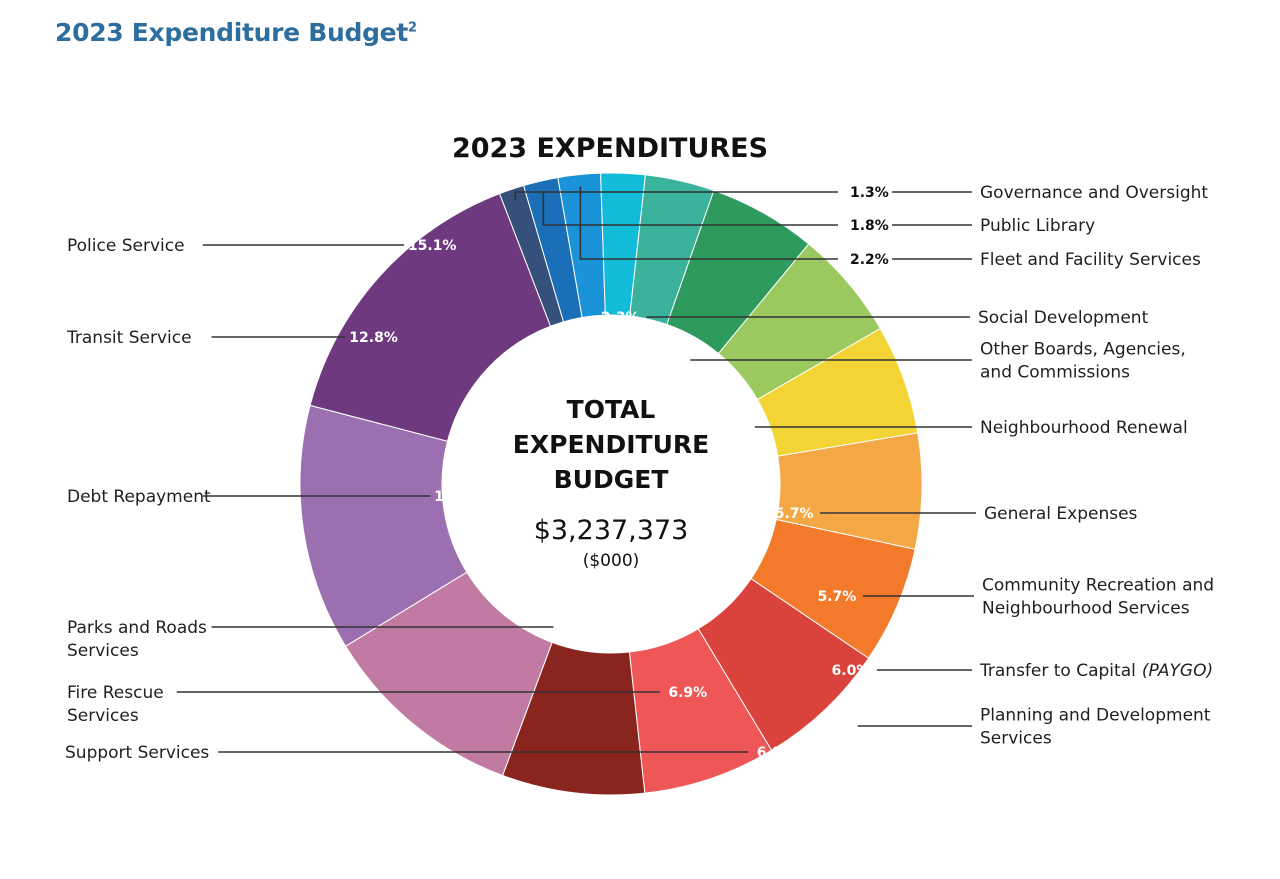 Image resolution: width=1280 pixels, height=879 pixels. I want to click on center-title-line: TOTAL, so click(611, 409).